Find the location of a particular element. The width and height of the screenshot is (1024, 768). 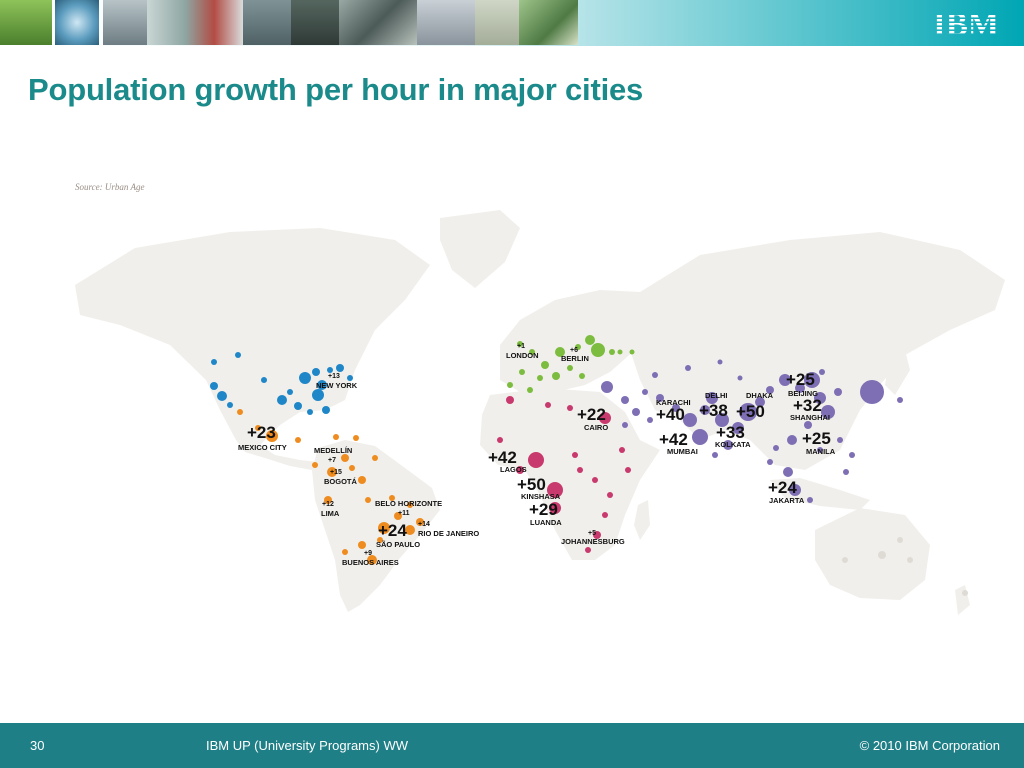

source-note: Source: Urban Age is located at coordinates (110, 187).